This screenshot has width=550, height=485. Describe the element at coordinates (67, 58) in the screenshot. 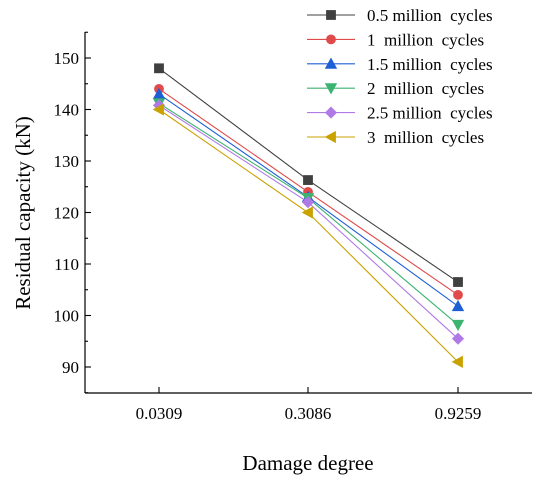

I see `y-tick-label: 150` at that location.